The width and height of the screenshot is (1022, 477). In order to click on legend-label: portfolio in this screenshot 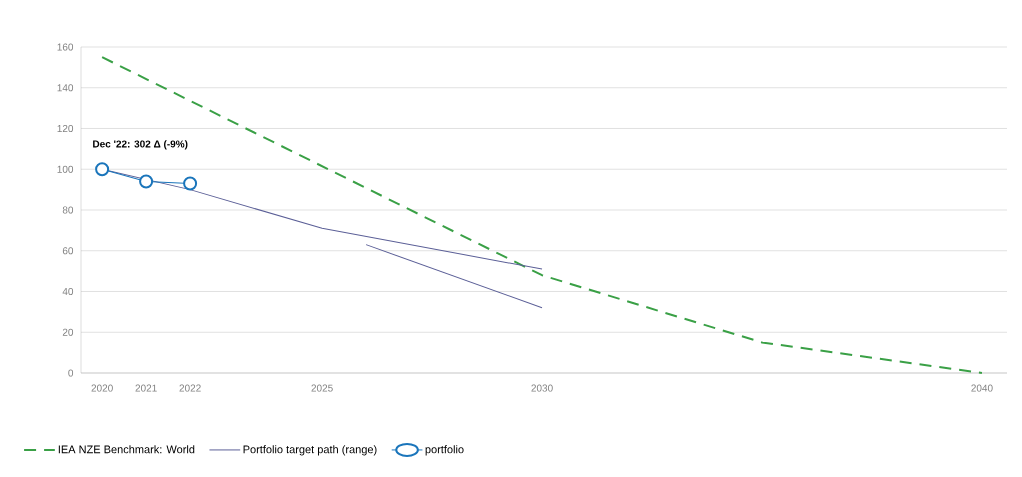, I will do `click(444, 450)`.